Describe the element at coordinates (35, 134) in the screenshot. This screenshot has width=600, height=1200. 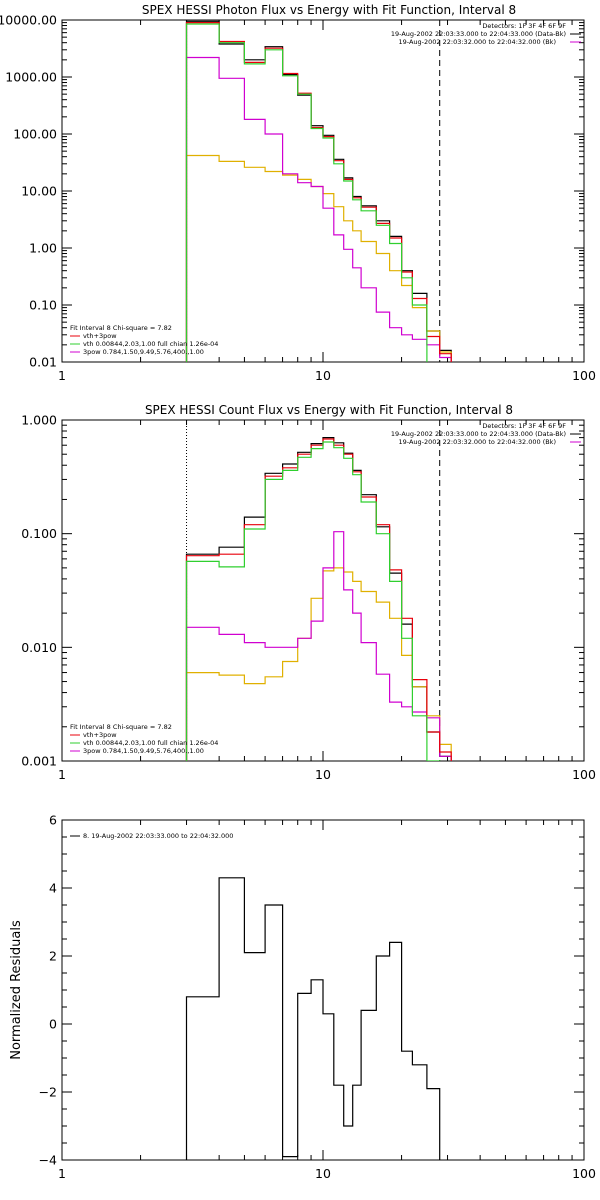
I see `y-tick-label: 100.00` at that location.